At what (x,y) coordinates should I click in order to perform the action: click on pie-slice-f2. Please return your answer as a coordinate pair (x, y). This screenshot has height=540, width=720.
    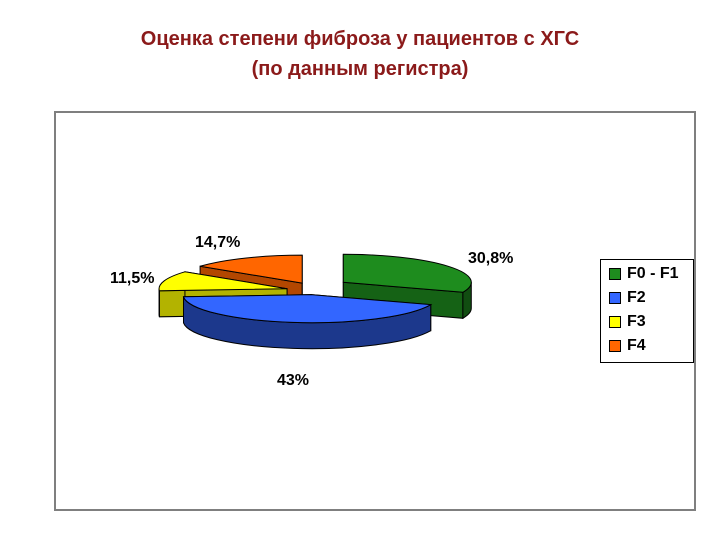
    Looking at the image, I should click on (307, 322).